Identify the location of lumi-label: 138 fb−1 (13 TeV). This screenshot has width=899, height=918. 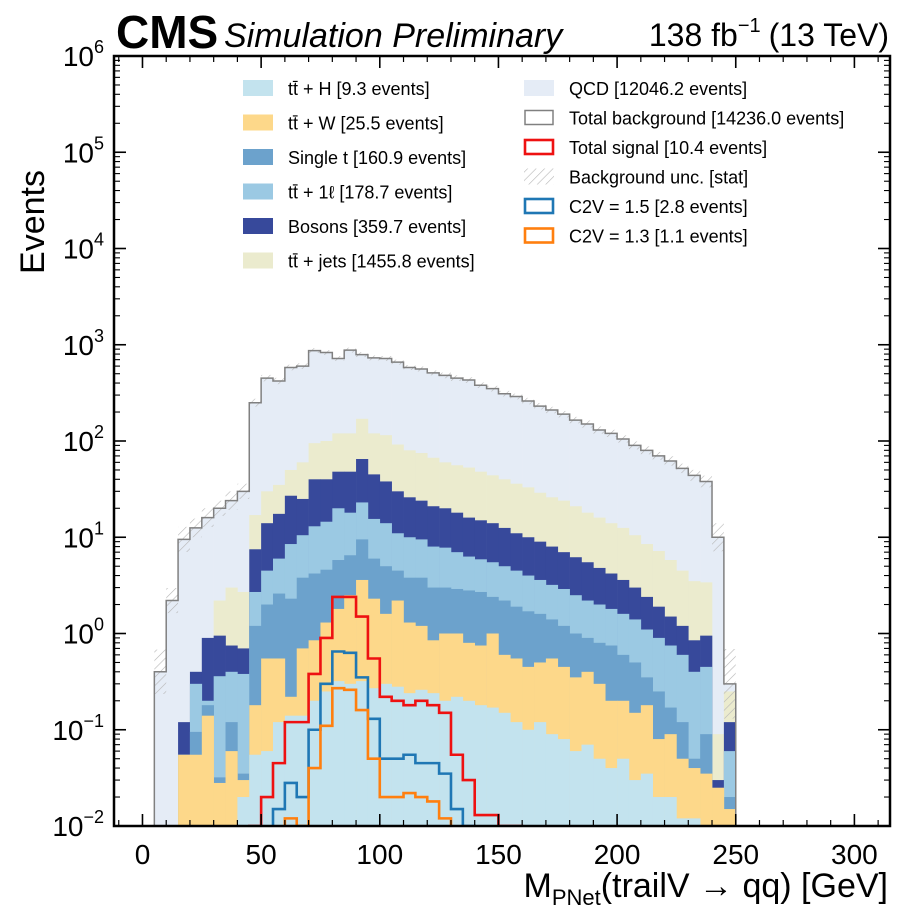
(769, 34).